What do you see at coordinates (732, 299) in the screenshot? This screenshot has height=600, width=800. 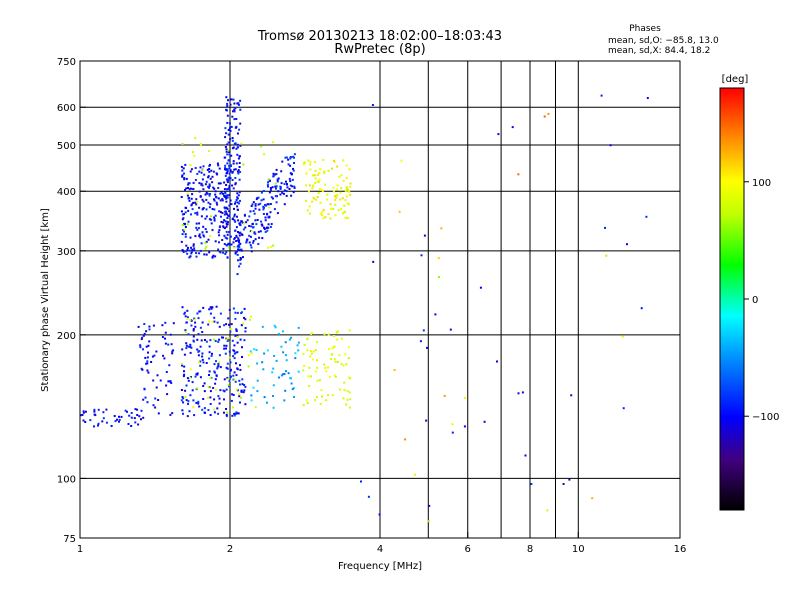 I see `colorbar` at bounding box center [732, 299].